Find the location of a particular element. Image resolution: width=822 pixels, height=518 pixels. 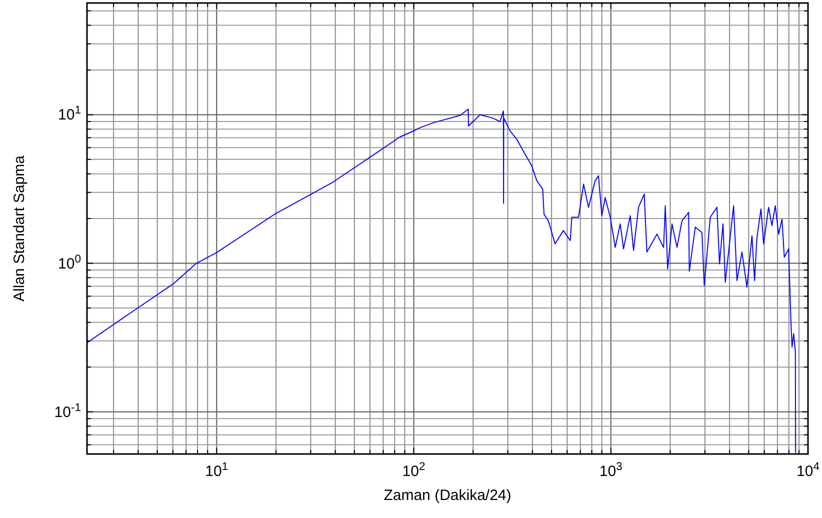

x-tick-label: 10$^{2}$ is located at coordinates (414, 470).